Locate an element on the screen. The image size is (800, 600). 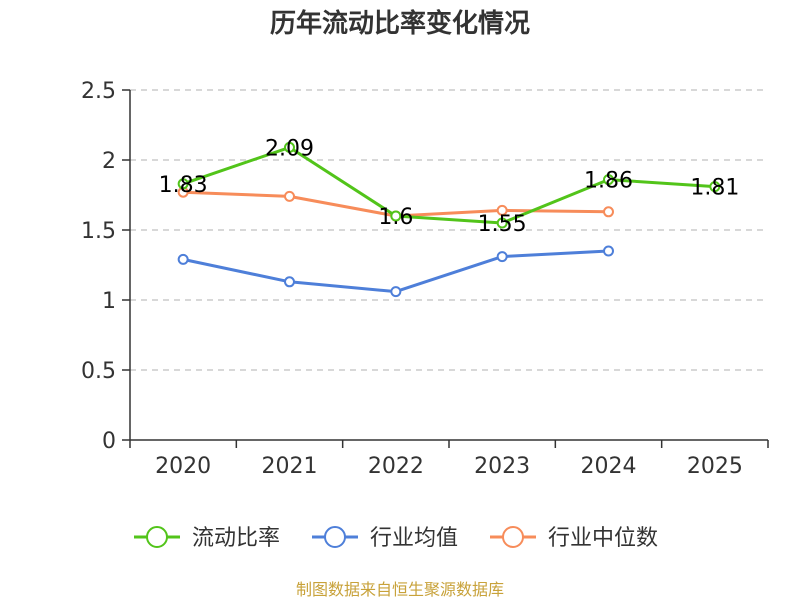
x-tick-label: 2021 is located at coordinates (290, 466).